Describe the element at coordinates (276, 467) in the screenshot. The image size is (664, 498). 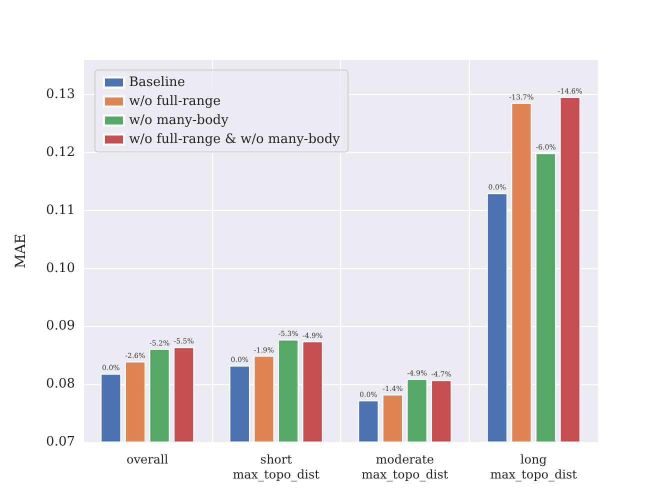
I see `x-tick-label: short max_topo_dist` at that location.